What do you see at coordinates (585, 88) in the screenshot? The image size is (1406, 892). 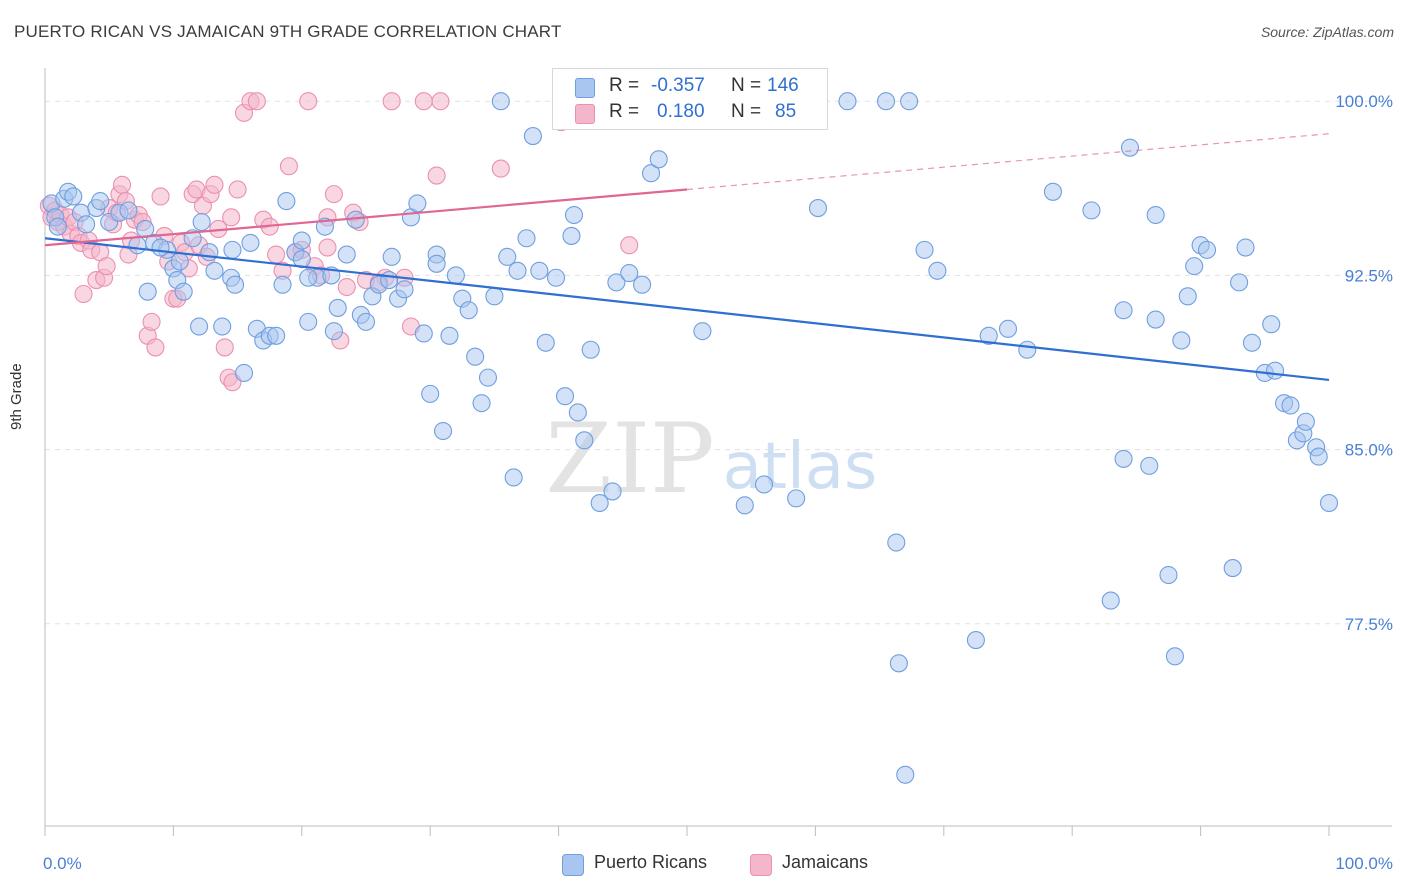 I see `legend-swatch-blue` at bounding box center [585, 88].